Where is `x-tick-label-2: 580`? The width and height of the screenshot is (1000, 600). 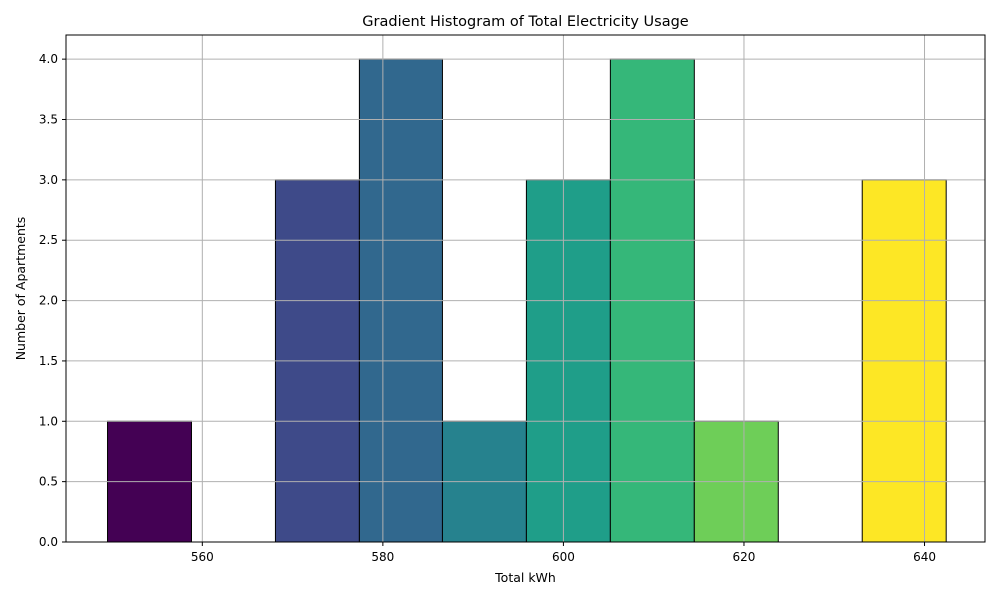 x-tick-label-2: 580 is located at coordinates (382, 557).